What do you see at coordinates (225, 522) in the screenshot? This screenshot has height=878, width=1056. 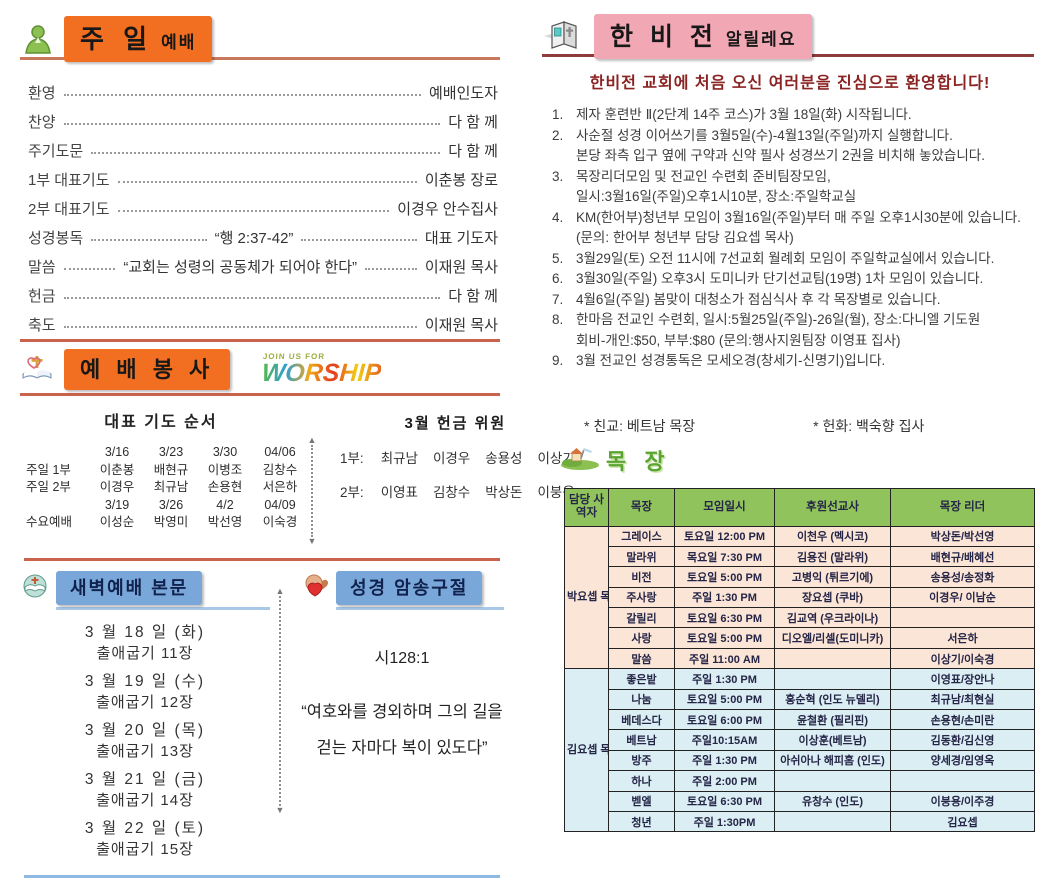 I see `prayer-name: 박선영` at bounding box center [225, 522].